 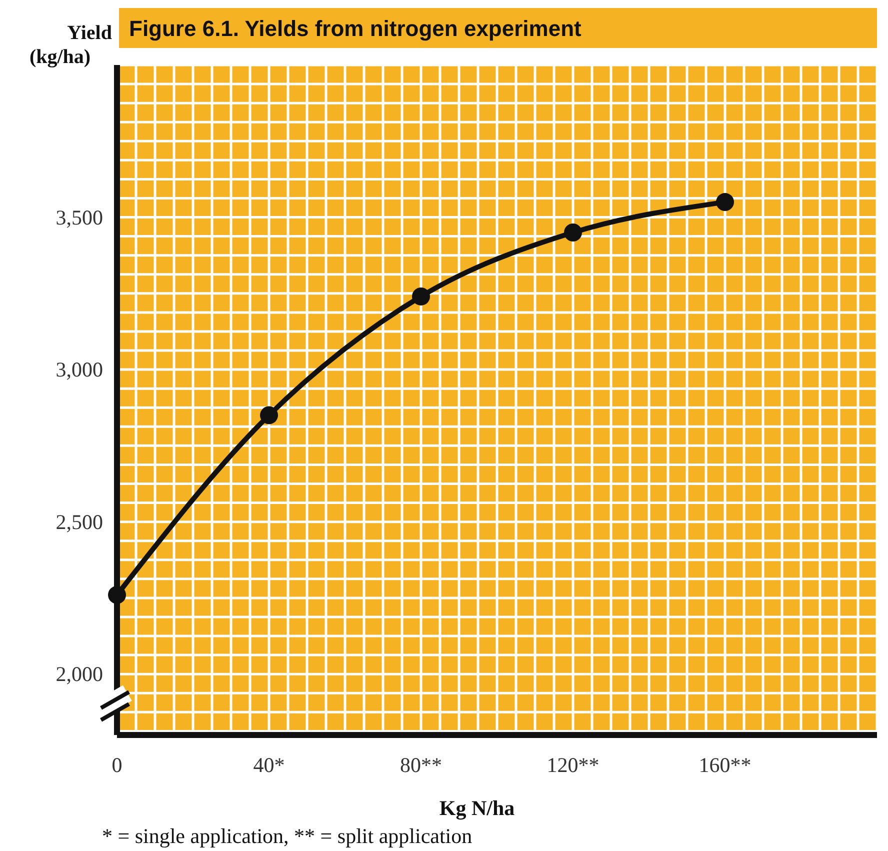 What do you see at coordinates (79, 370) in the screenshot?
I see `y-tick-label: 3,000` at bounding box center [79, 370].